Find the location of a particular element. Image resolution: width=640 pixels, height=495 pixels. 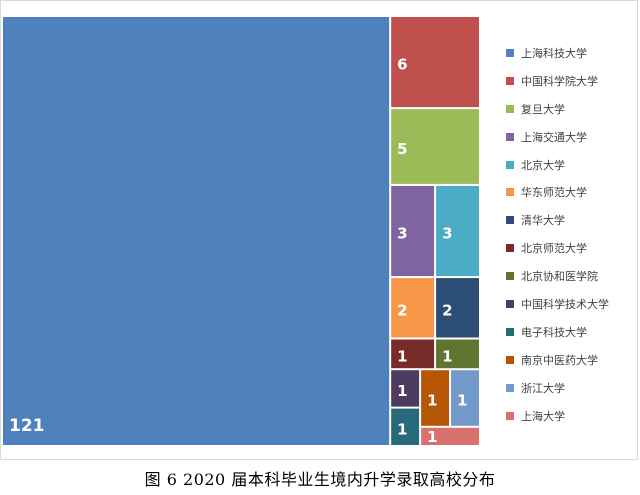

treemap-value-label-9: 1 is located at coordinates (402, 391).